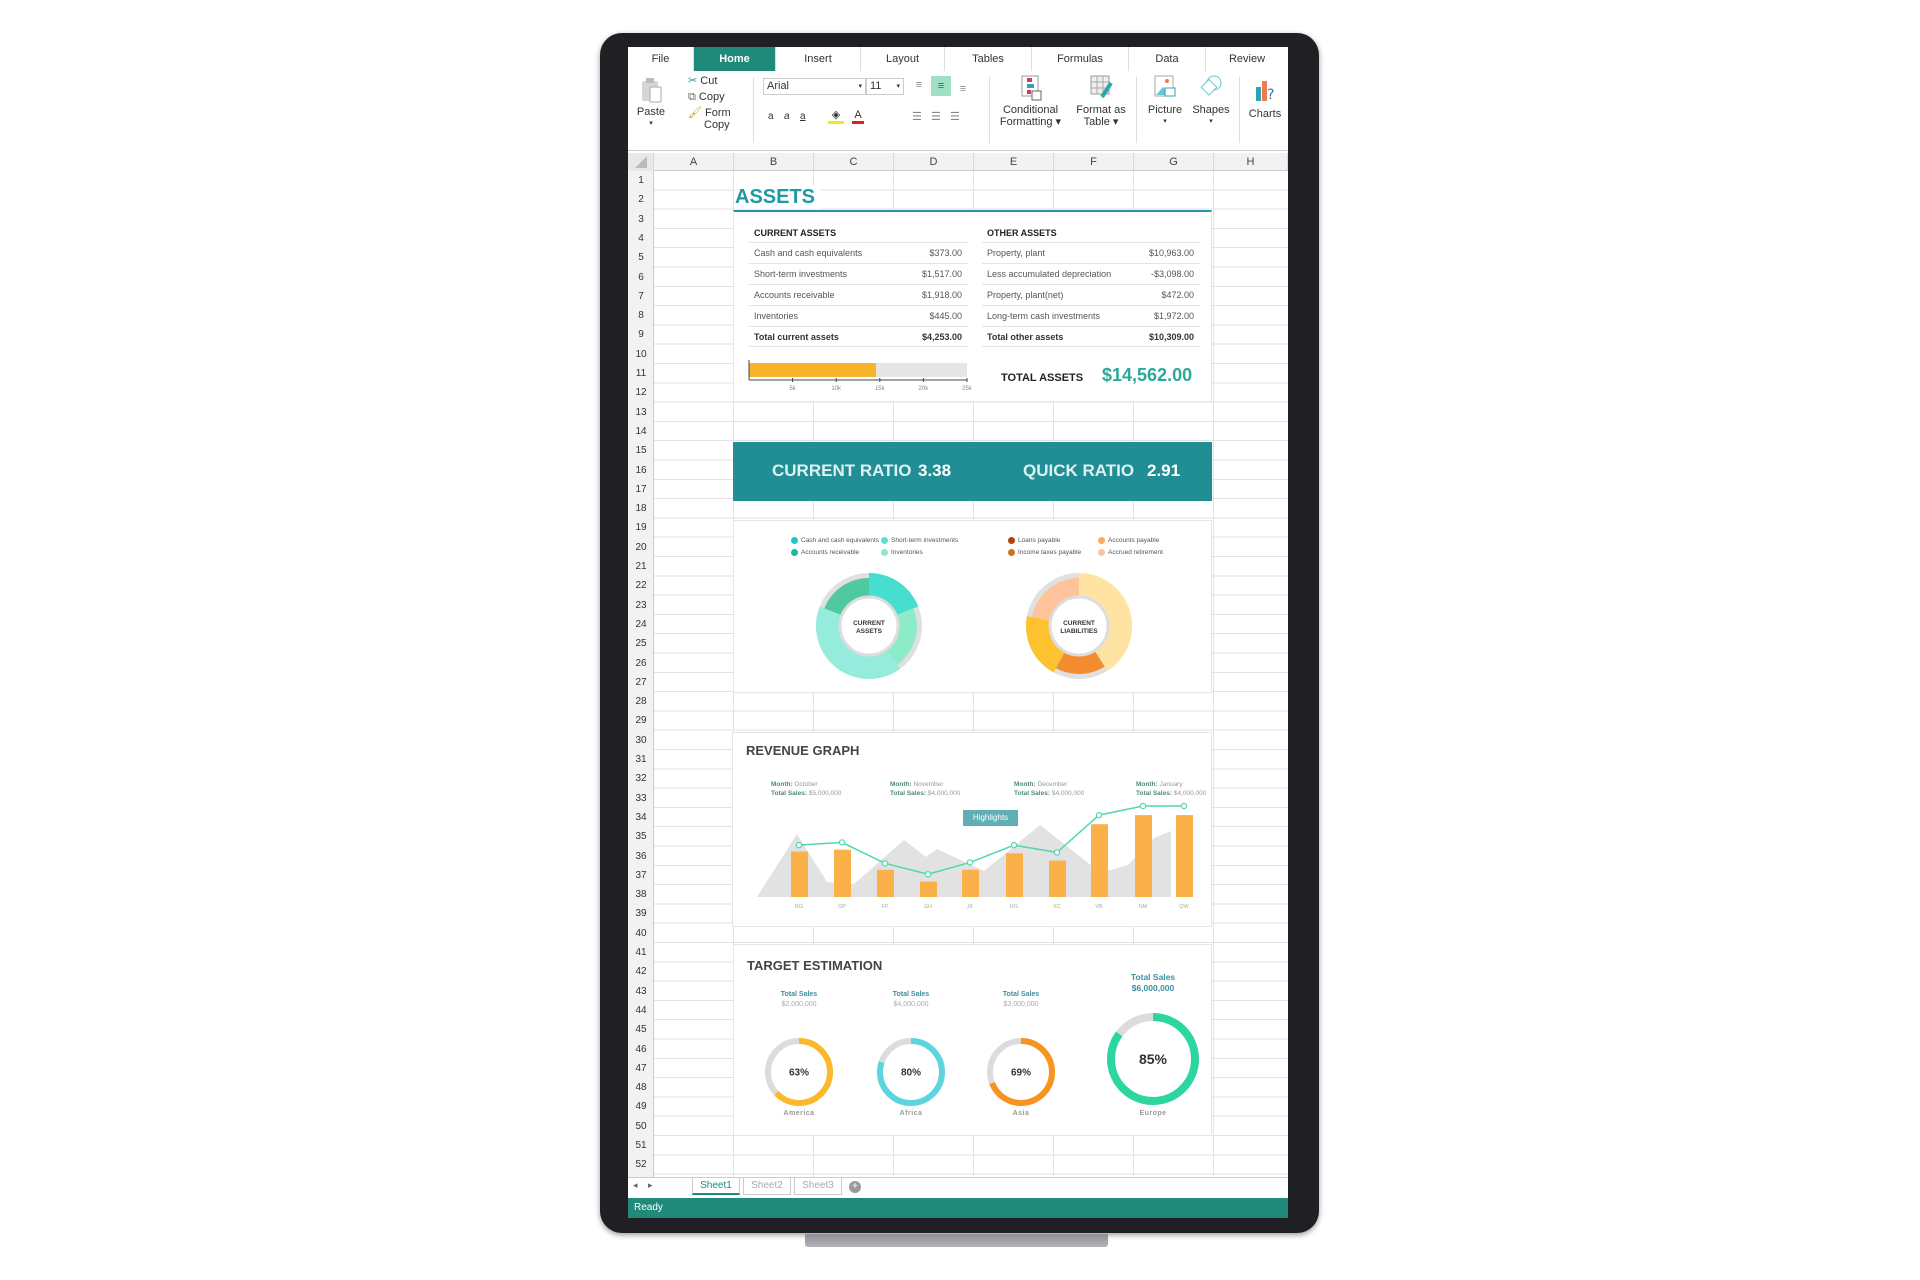 Image resolution: width=1920 pixels, height=1280 pixels. What do you see at coordinates (1094, 162) in the screenshot?
I see `column-header-F: F` at bounding box center [1094, 162].